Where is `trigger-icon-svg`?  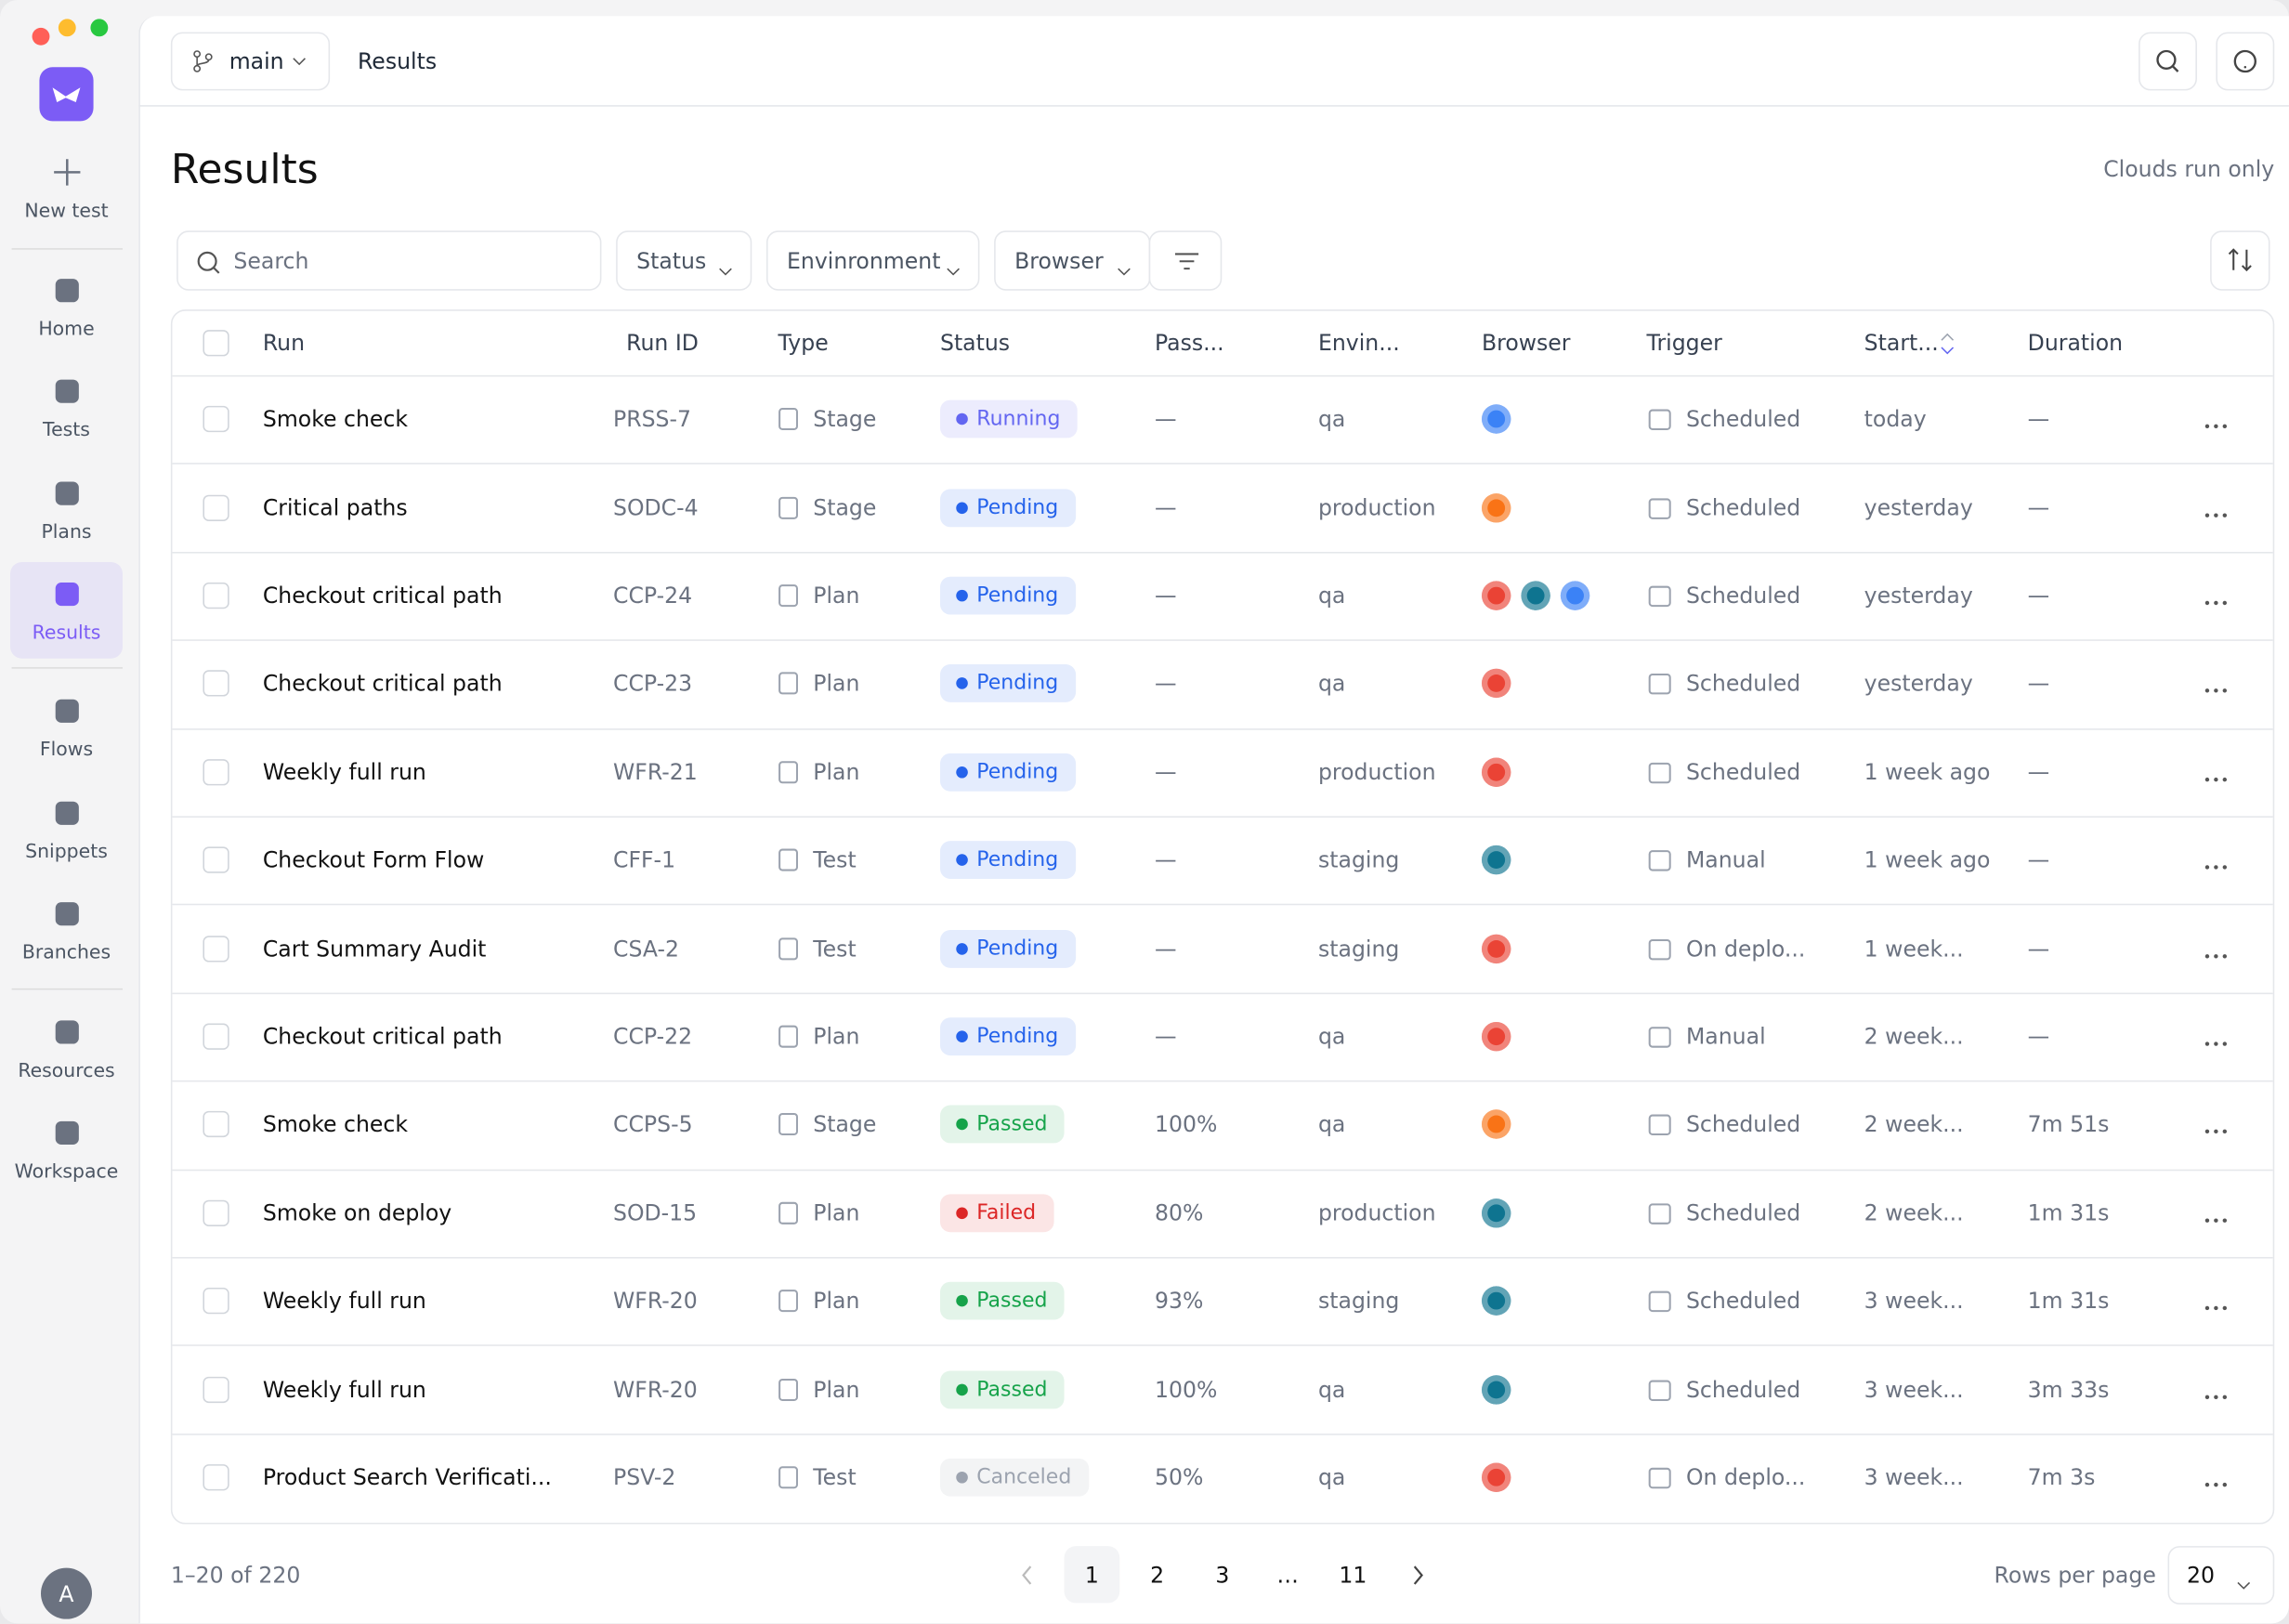
trigger-icon-svg is located at coordinates (1659, 860).